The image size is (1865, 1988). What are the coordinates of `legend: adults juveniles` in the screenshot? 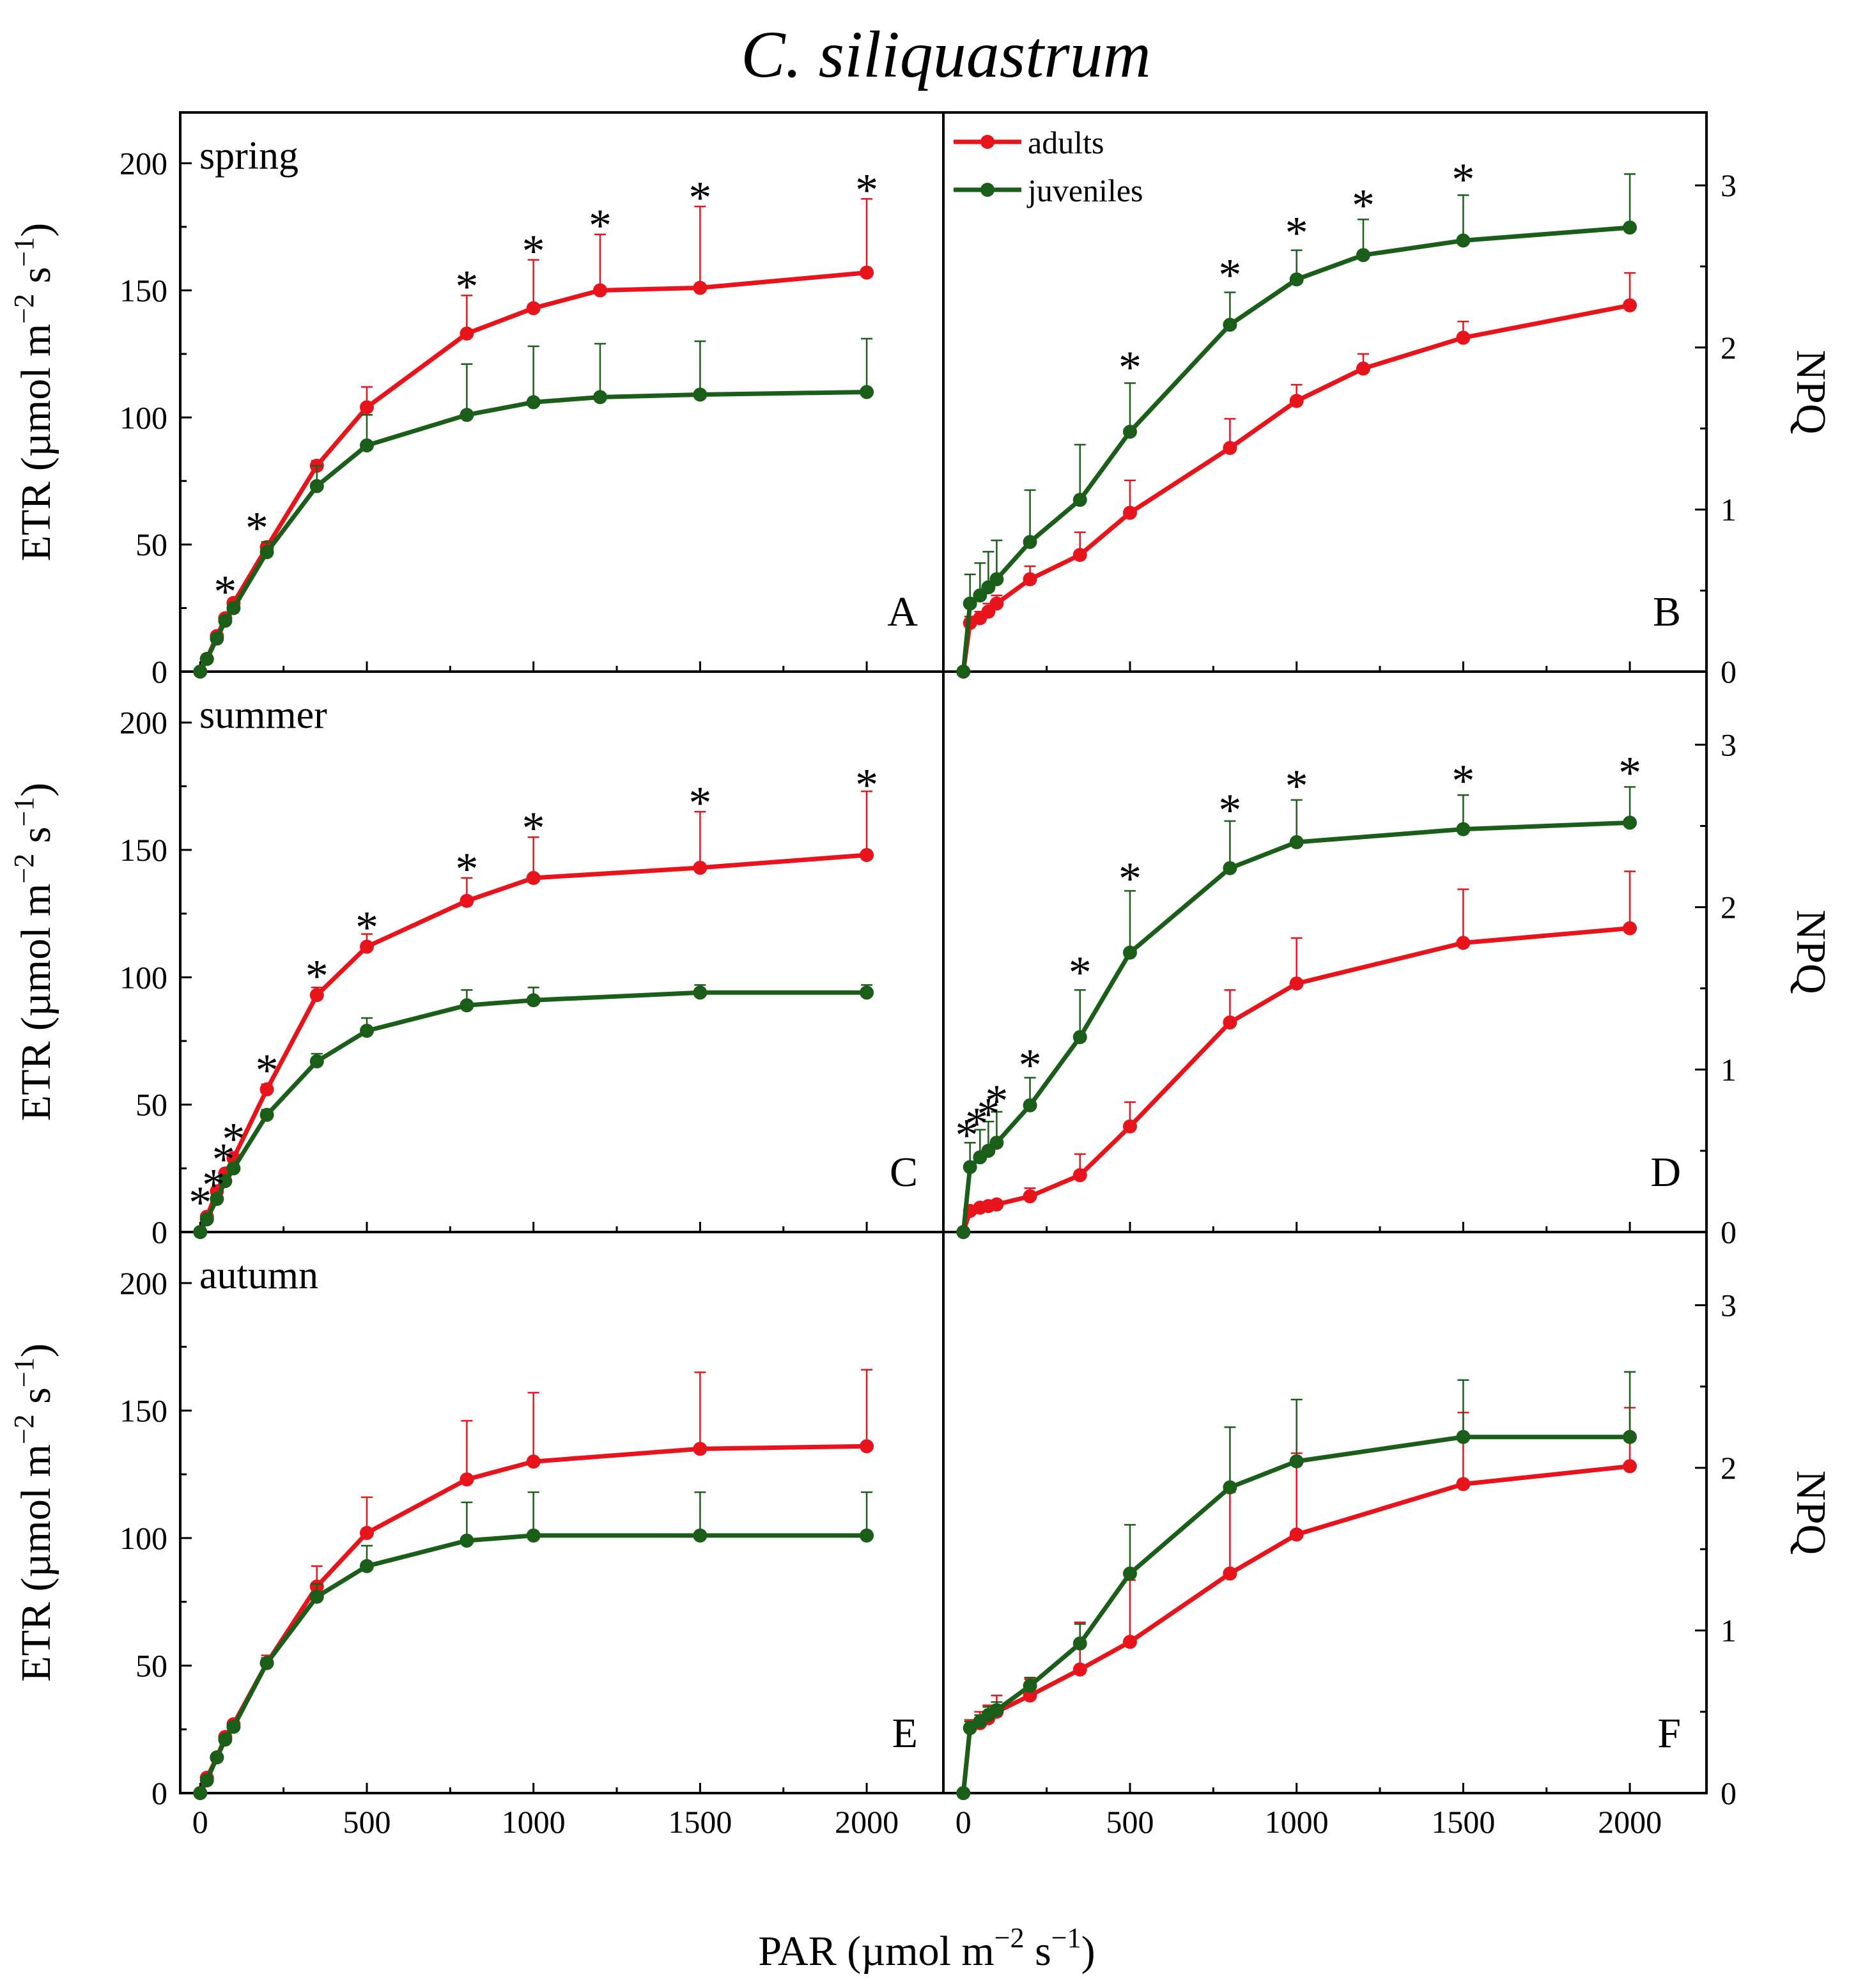 It's located at (1048, 166).